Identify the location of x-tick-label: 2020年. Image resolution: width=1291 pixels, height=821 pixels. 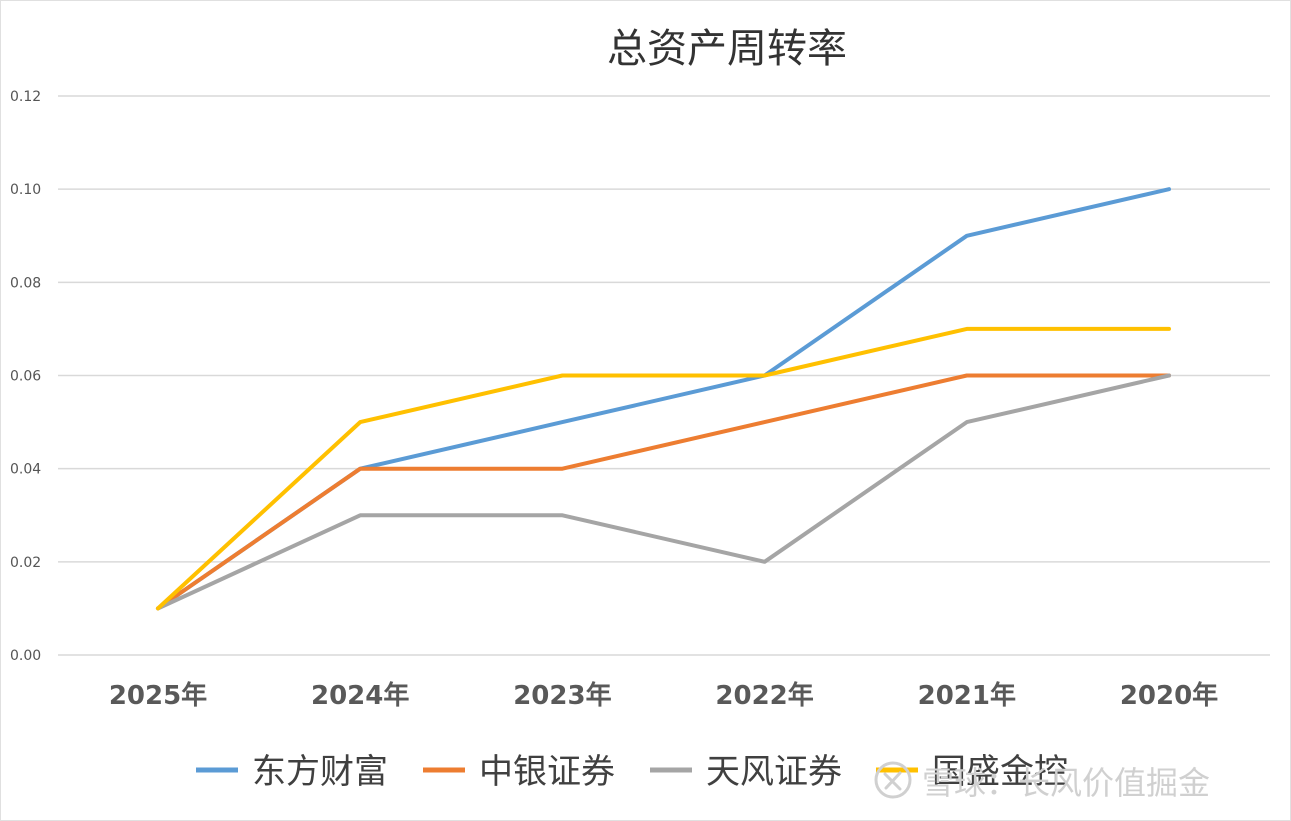
(1169, 695).